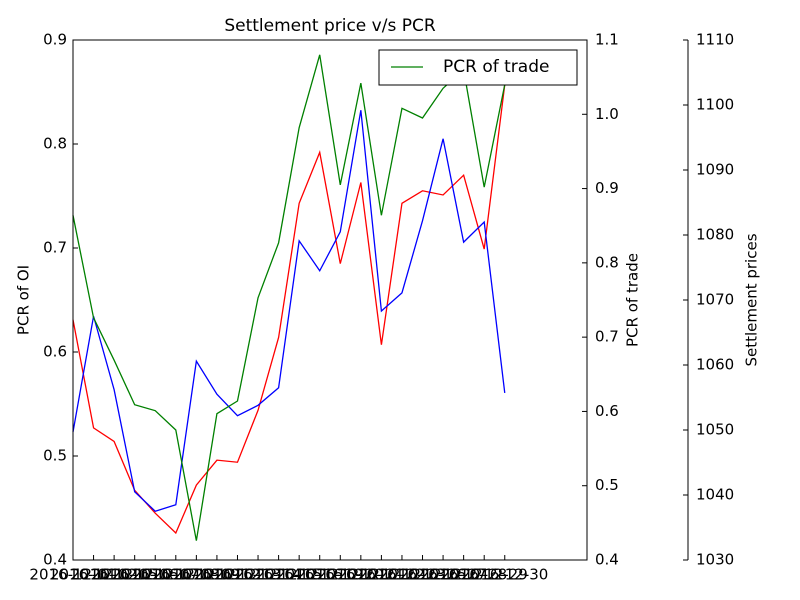 This screenshot has width=800, height=600. Describe the element at coordinates (422, 575) in the screenshot. I see `x-tick-label: 2016-12-26` at that location.